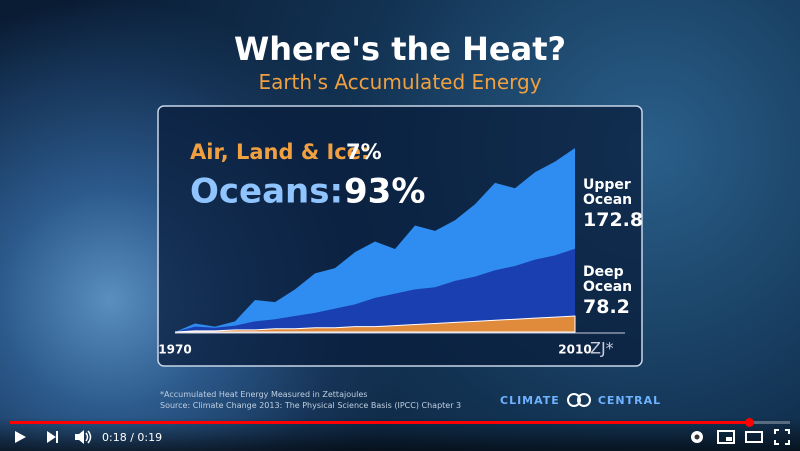 Image resolution: width=800 pixels, height=451 pixels. I want to click on volume-button, so click(83, 437).